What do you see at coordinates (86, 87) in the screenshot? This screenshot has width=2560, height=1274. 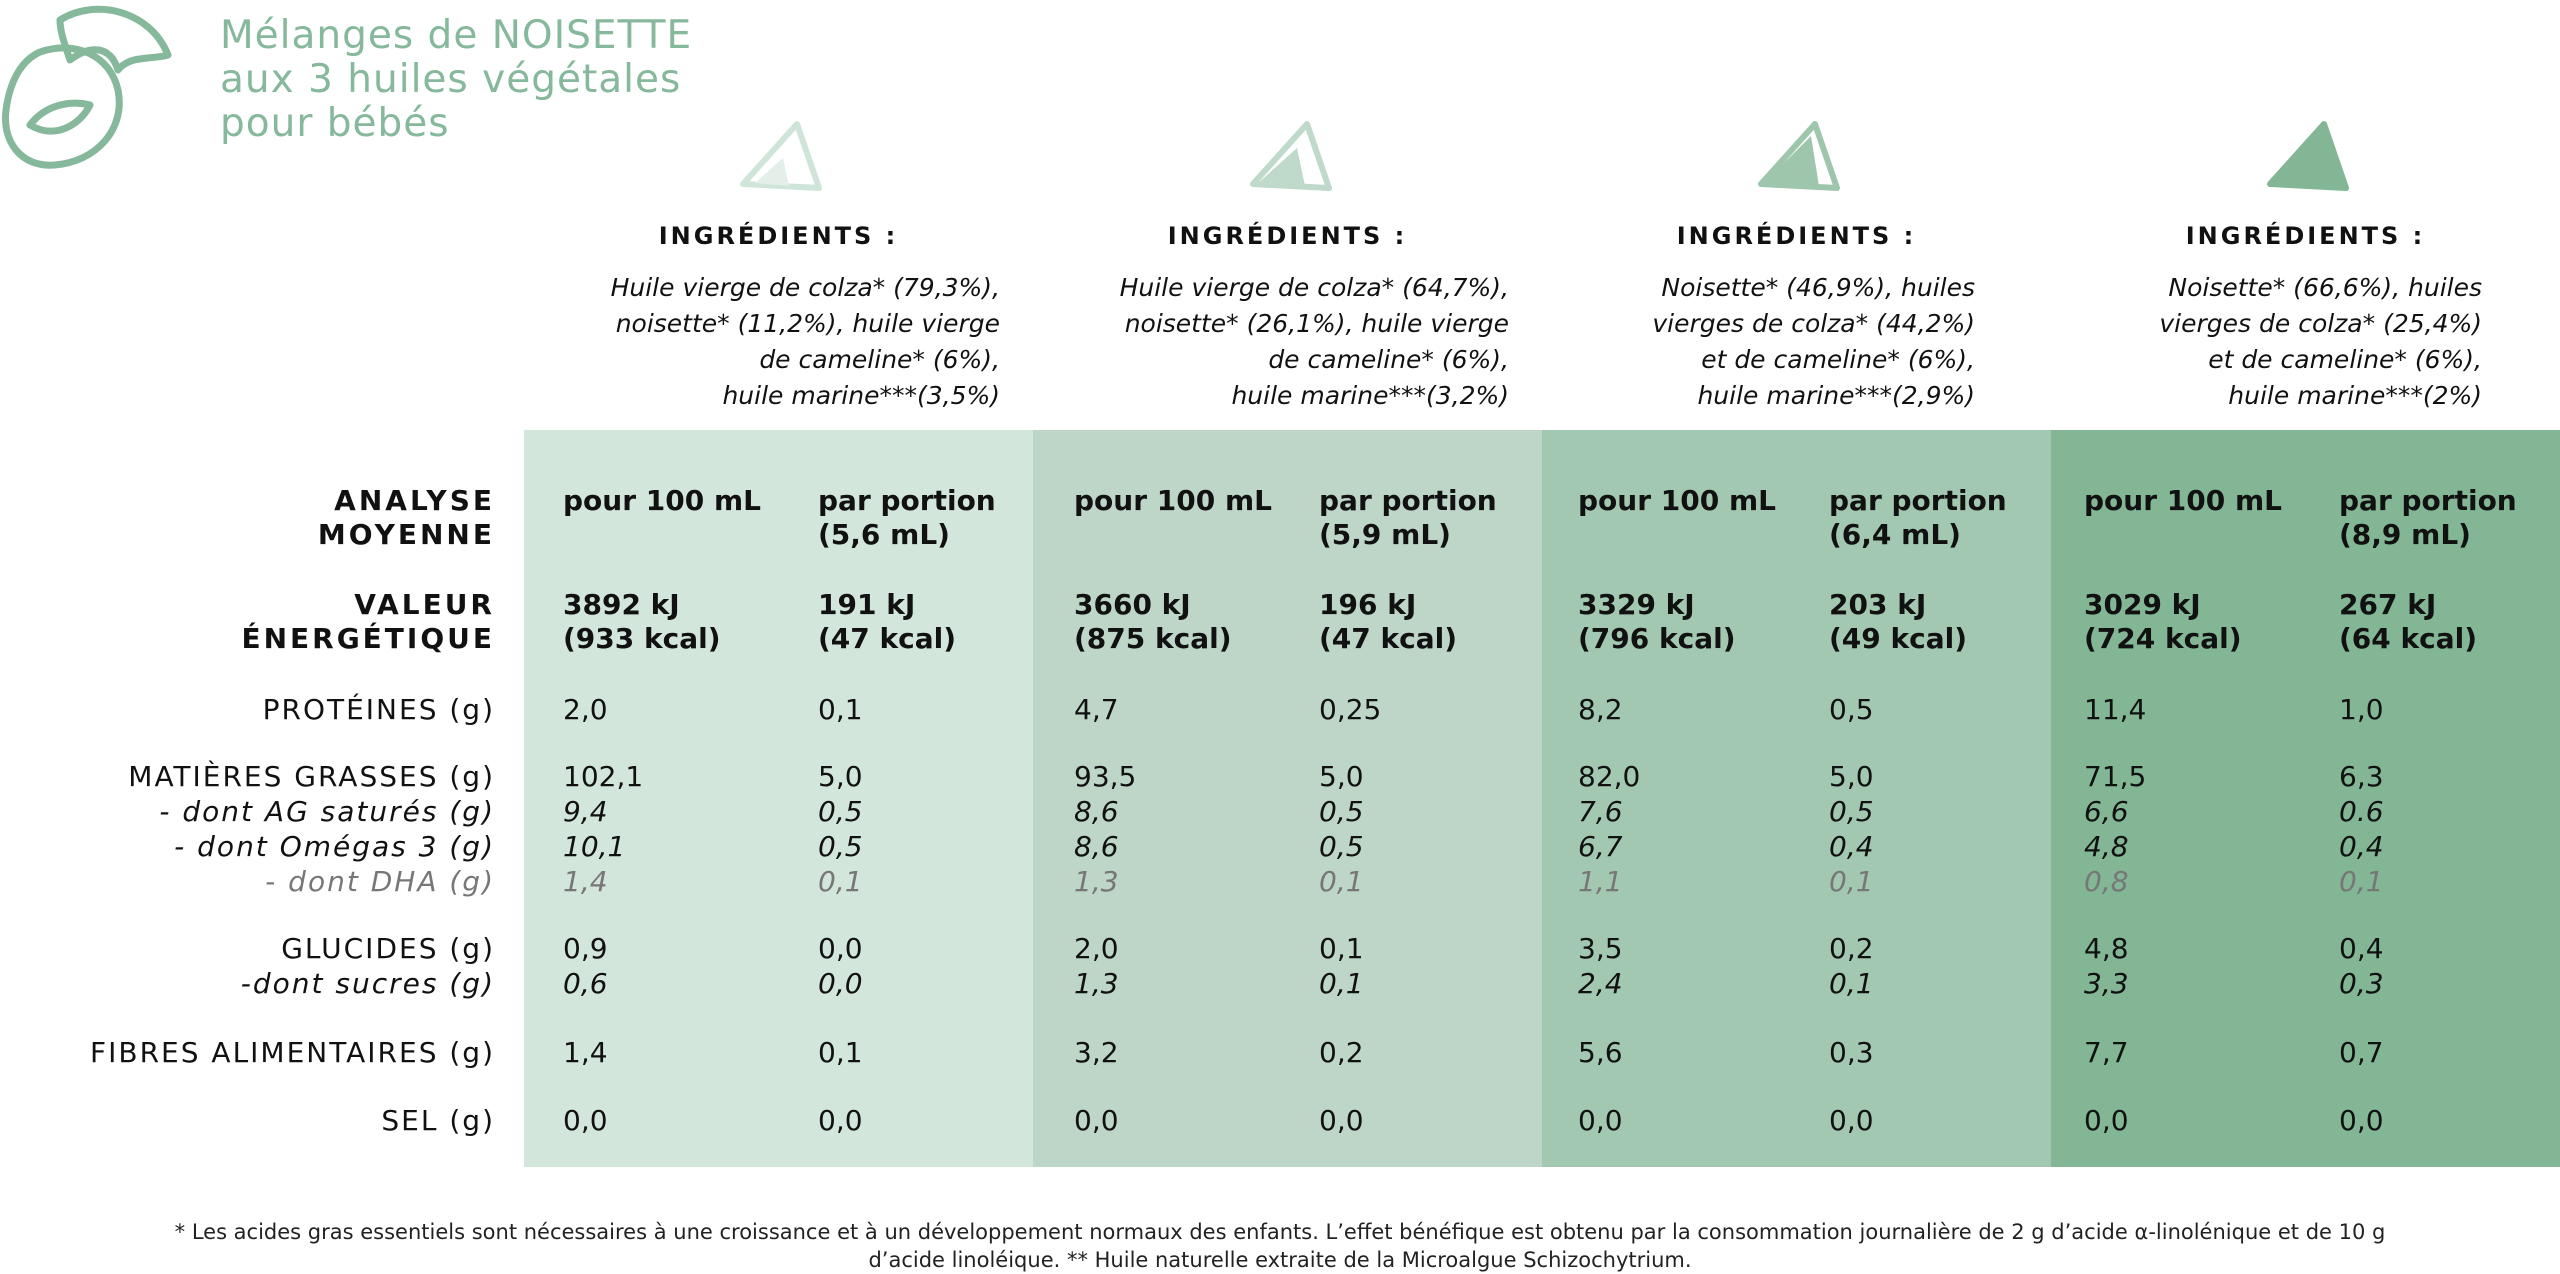 I see `hazelnut-logo-icon` at bounding box center [86, 87].